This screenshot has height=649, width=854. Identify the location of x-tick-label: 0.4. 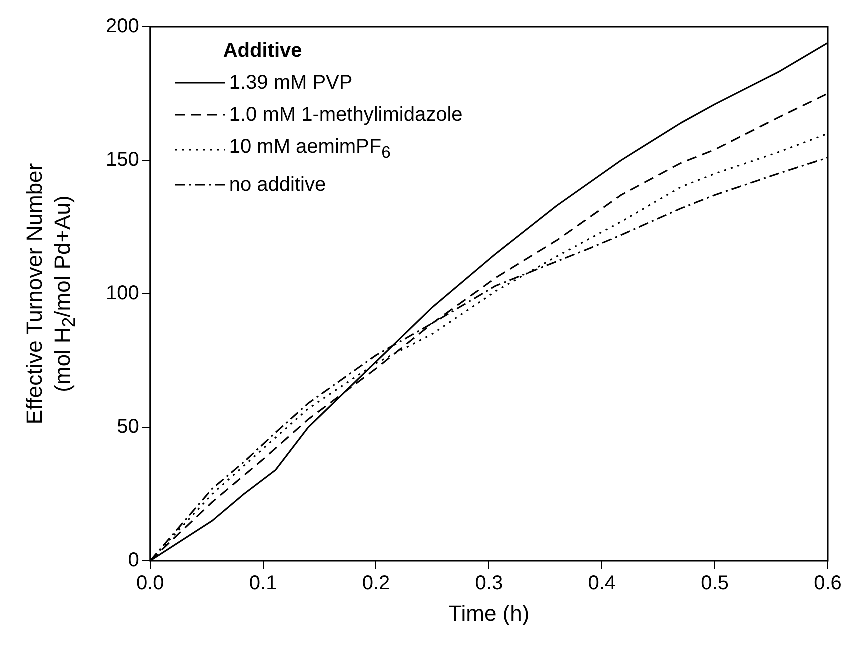
(602, 583).